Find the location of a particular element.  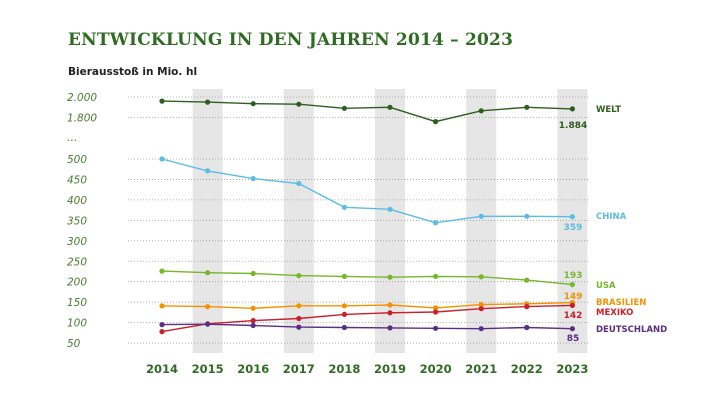

y-tick-label-150: 150 is located at coordinates (77, 303).